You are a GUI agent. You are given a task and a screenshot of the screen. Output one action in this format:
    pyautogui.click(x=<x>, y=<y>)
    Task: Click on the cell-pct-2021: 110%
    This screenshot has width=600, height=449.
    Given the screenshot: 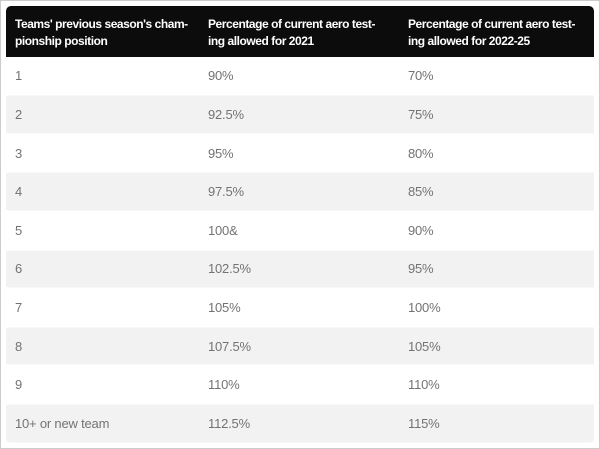 What is the action you would take?
    pyautogui.click(x=224, y=385)
    